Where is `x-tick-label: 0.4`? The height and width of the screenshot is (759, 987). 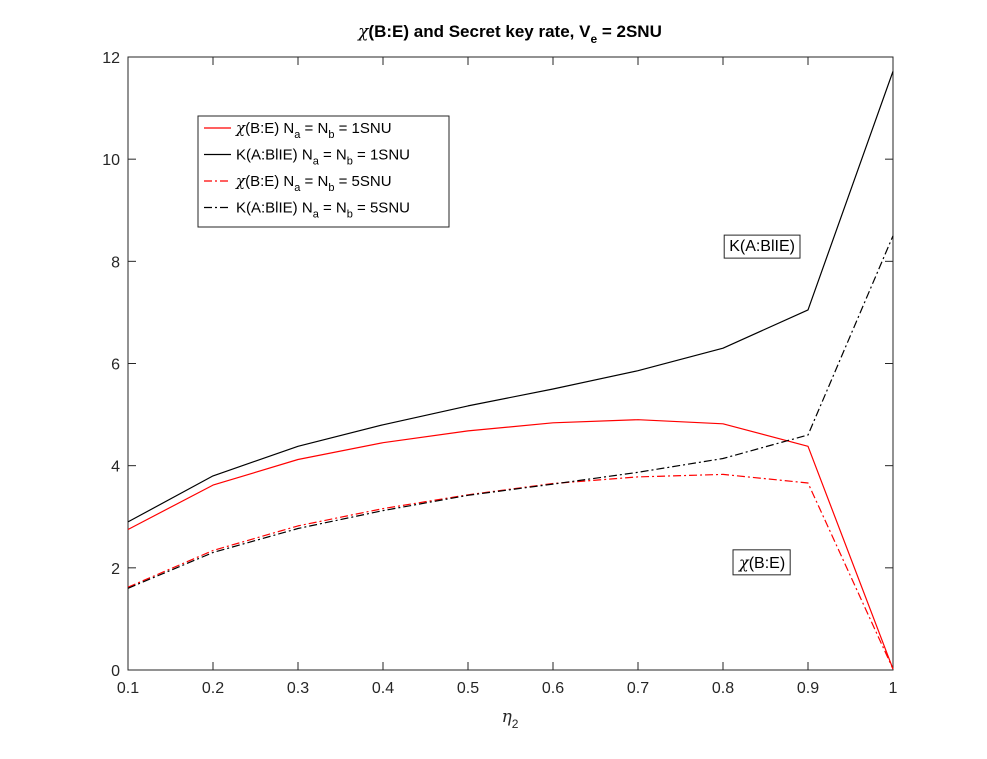 x-tick-label: 0.4 is located at coordinates (383, 688).